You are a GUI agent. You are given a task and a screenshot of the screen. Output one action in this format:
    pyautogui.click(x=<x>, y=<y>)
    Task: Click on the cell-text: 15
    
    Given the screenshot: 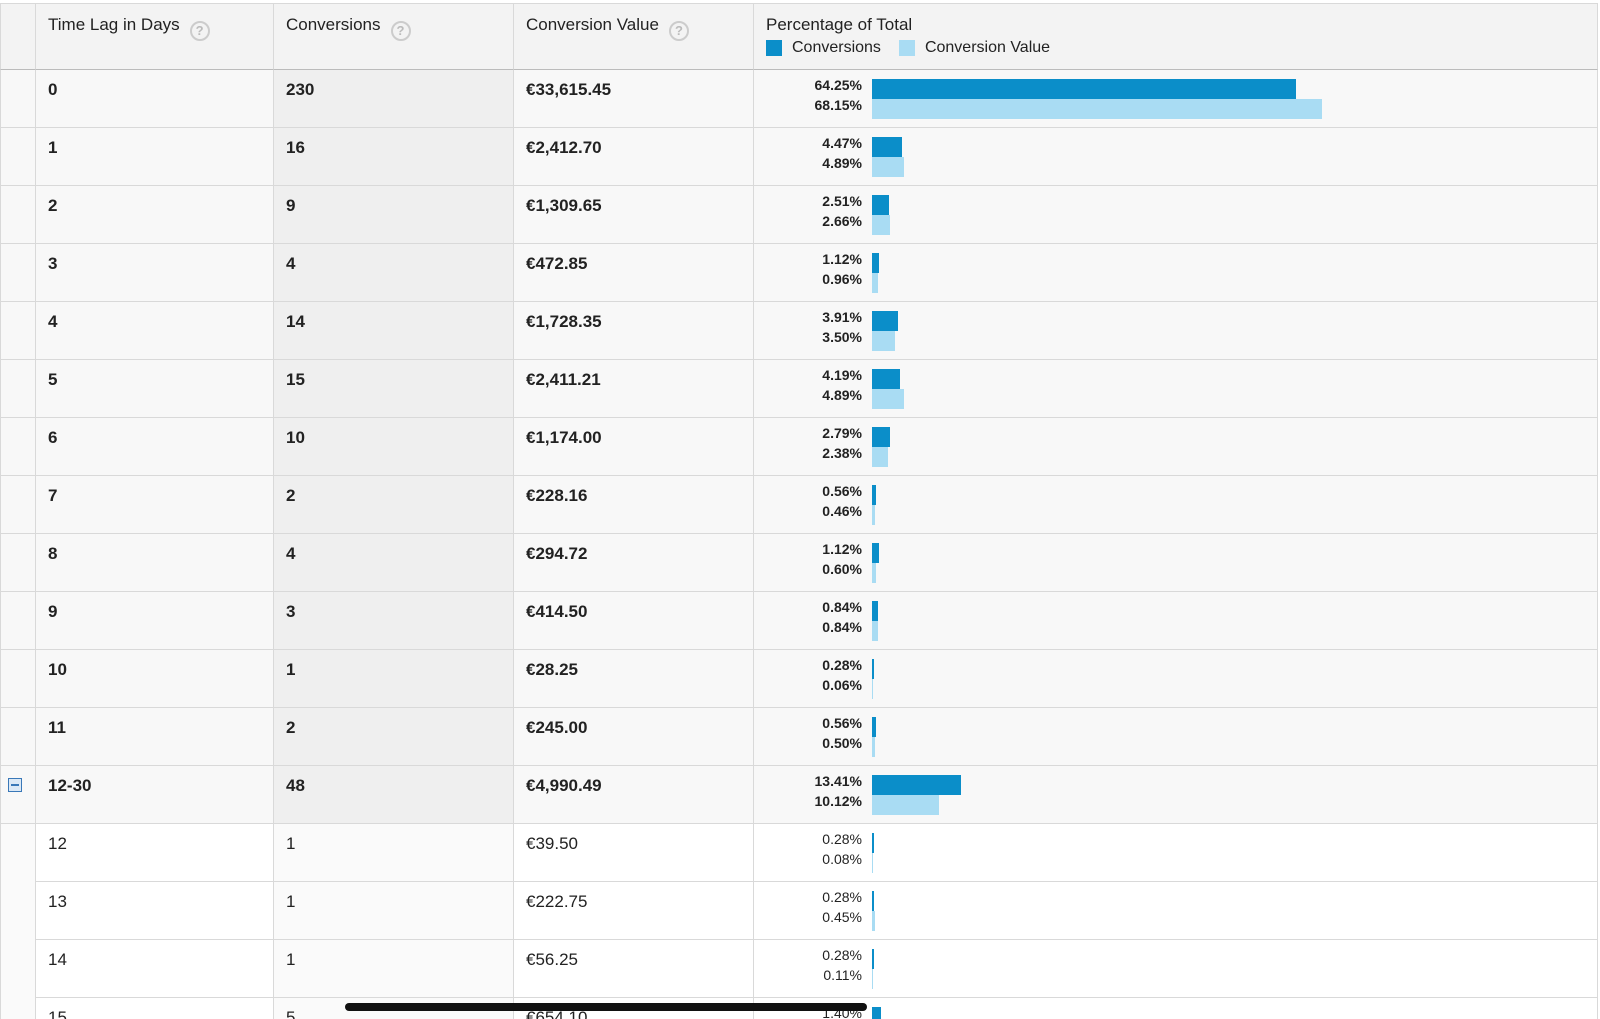 What is the action you would take?
    pyautogui.click(x=57, y=1013)
    